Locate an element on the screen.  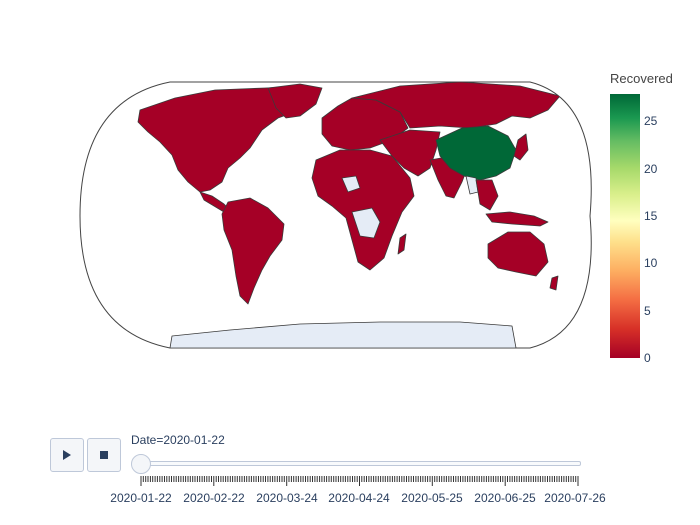
colorbar-tick: 20 is located at coordinates (651, 169).